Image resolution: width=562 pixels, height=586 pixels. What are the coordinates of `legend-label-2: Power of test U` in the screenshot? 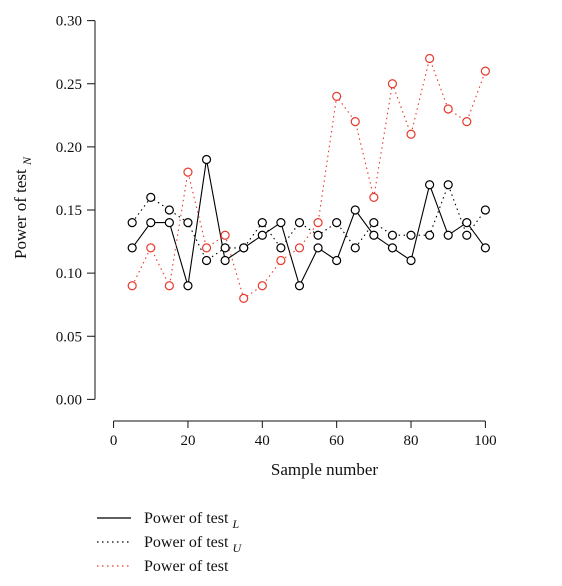 It's located at (193, 544).